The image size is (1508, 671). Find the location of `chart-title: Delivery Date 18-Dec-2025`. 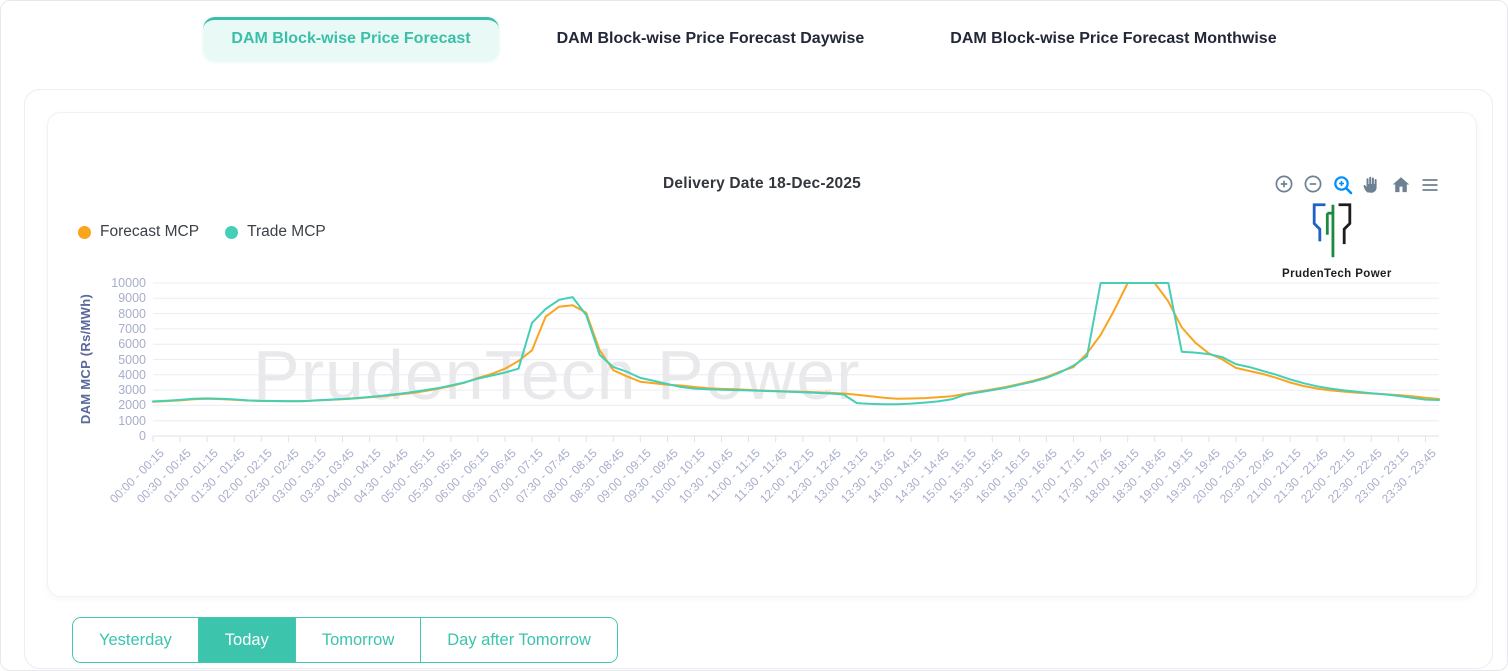

chart-title: Delivery Date 18-Dec-2025 is located at coordinates (761, 183).